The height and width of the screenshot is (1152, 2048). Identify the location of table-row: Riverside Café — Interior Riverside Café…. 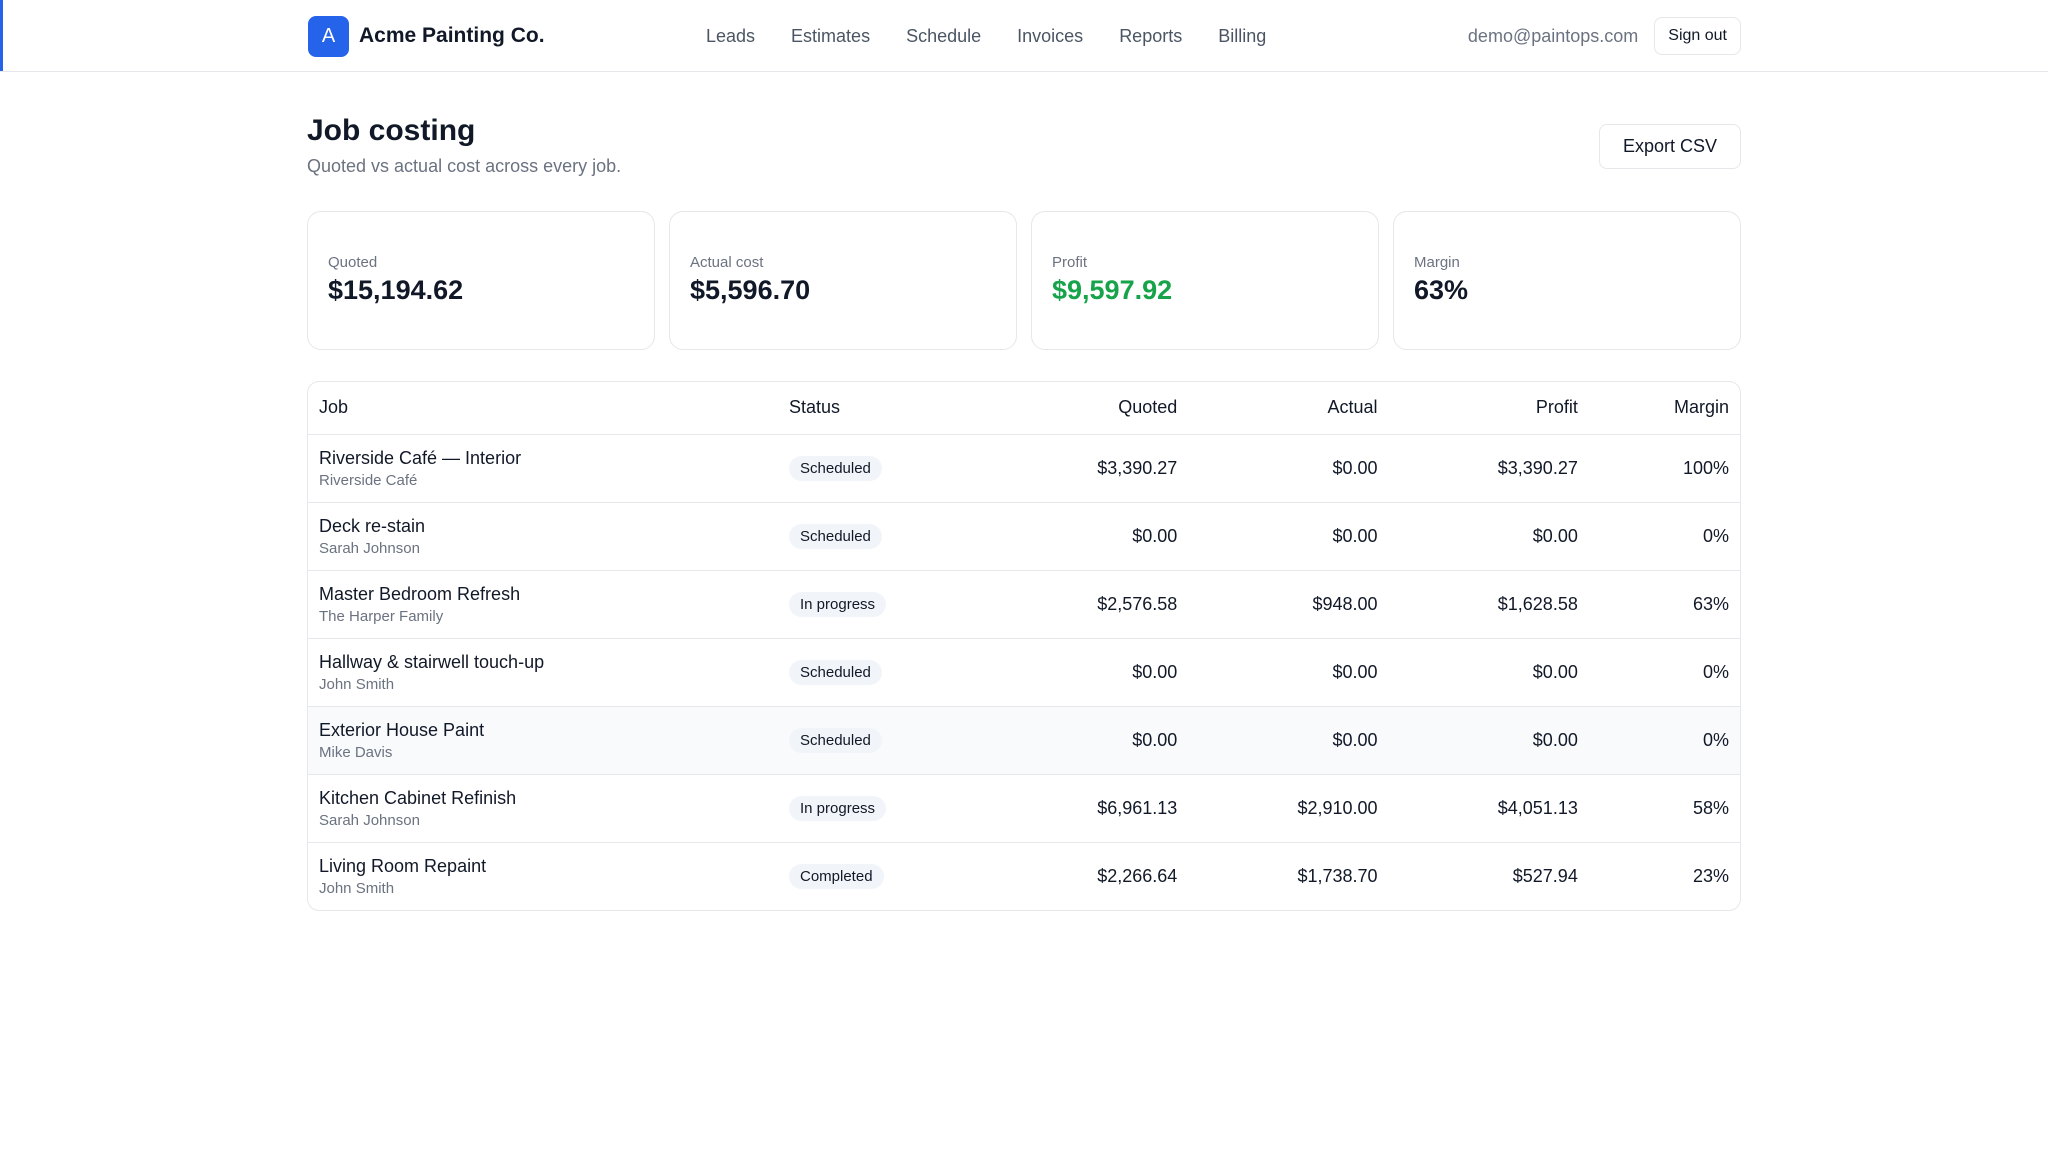
(1024, 468).